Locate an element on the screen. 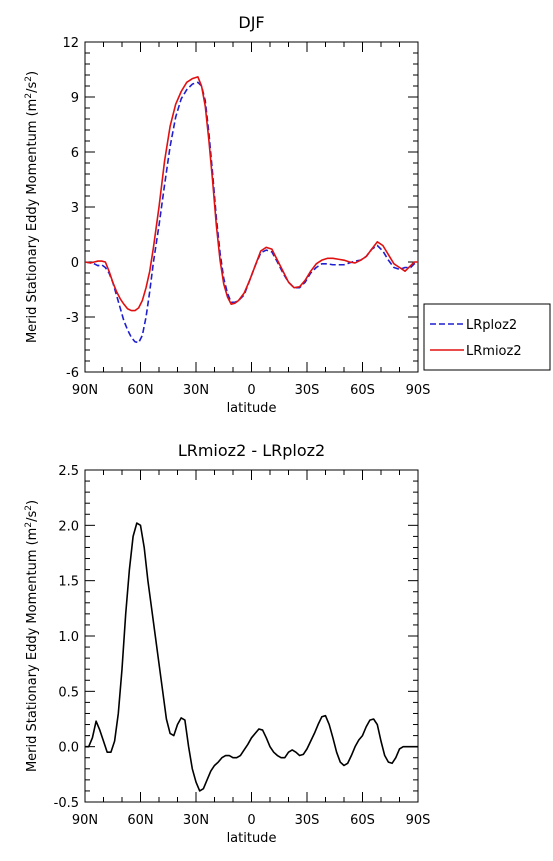 This screenshot has width=553, height=861. legend-box is located at coordinates (487, 337).